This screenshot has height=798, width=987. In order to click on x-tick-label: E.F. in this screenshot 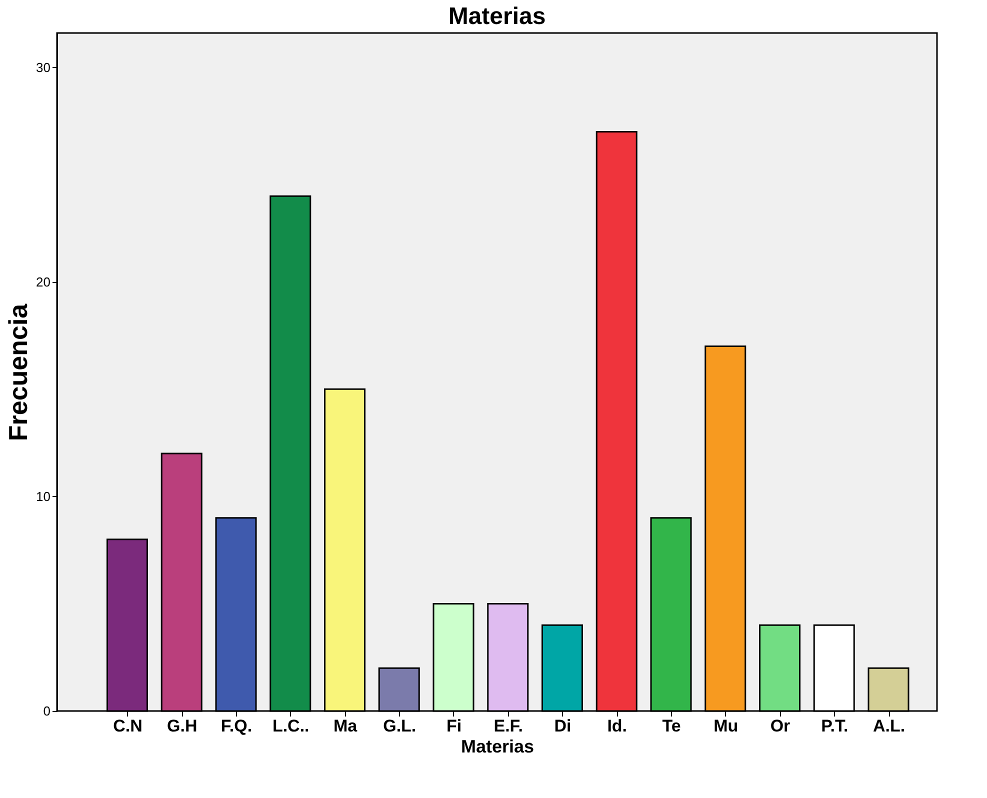, I will do `click(509, 726)`.